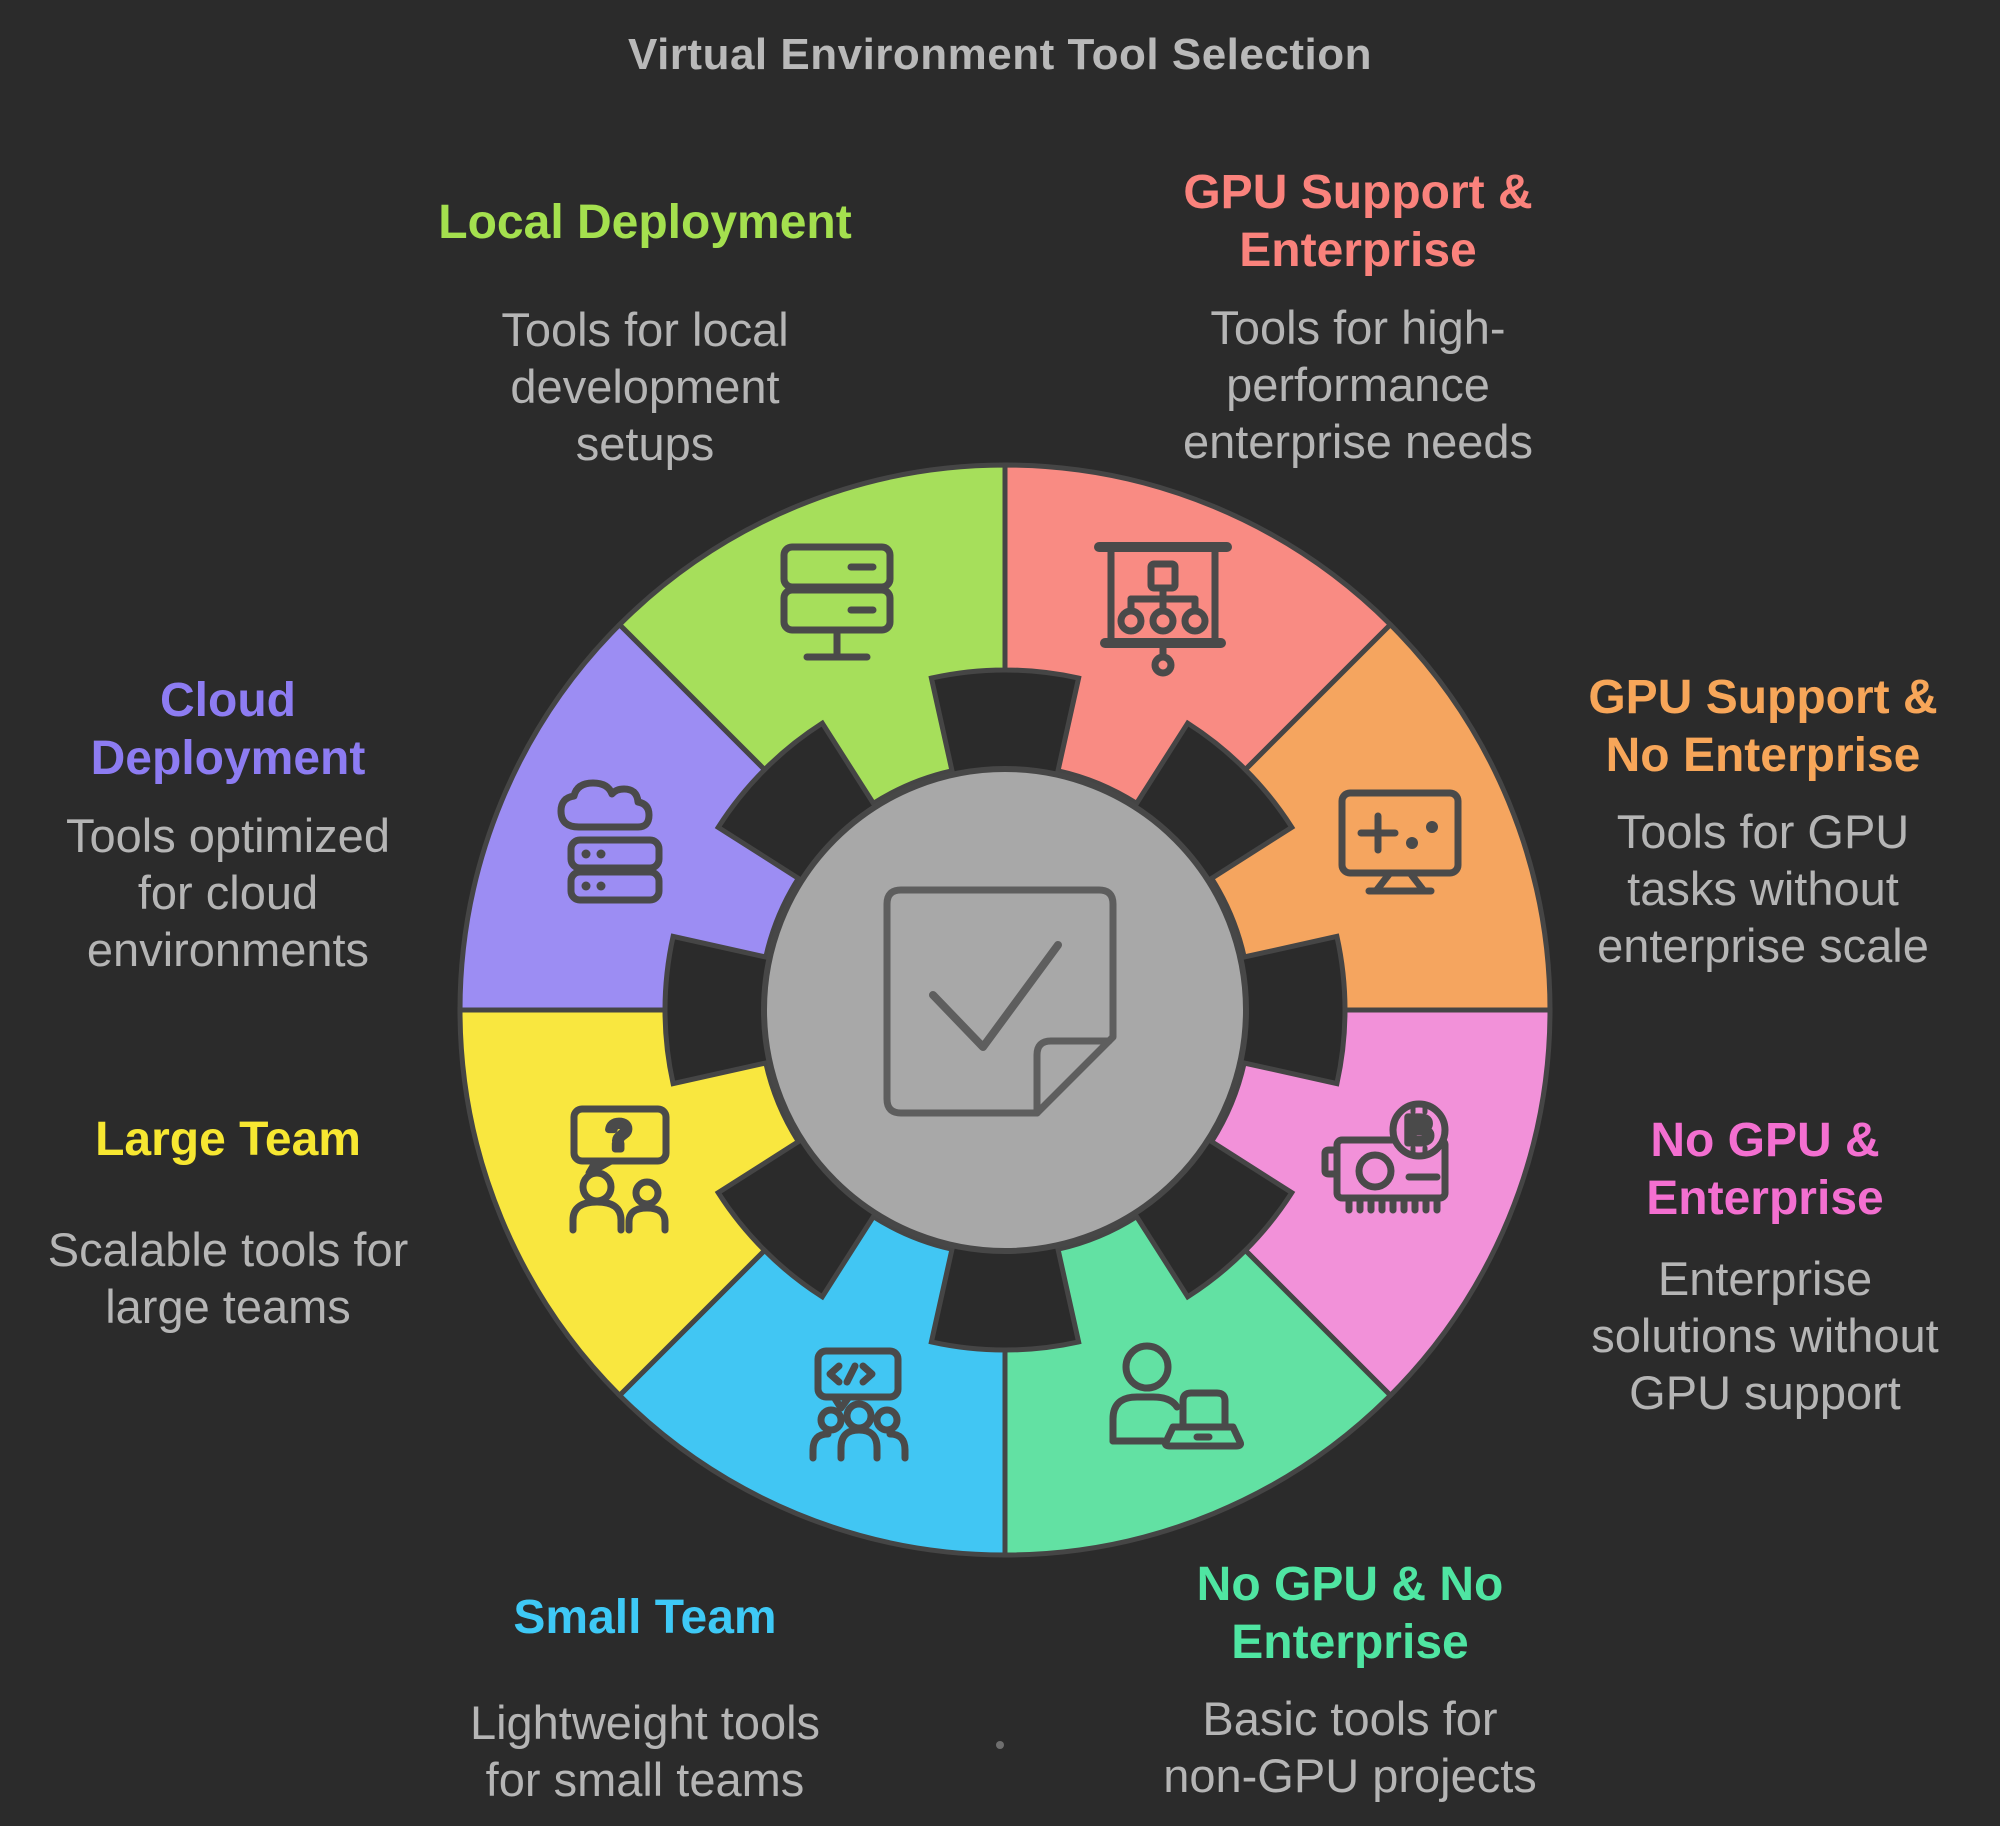 The height and width of the screenshot is (1826, 2000). What do you see at coordinates (1765, 1169) in the screenshot?
I see `label-heading: No GPU & Enterprise` at bounding box center [1765, 1169].